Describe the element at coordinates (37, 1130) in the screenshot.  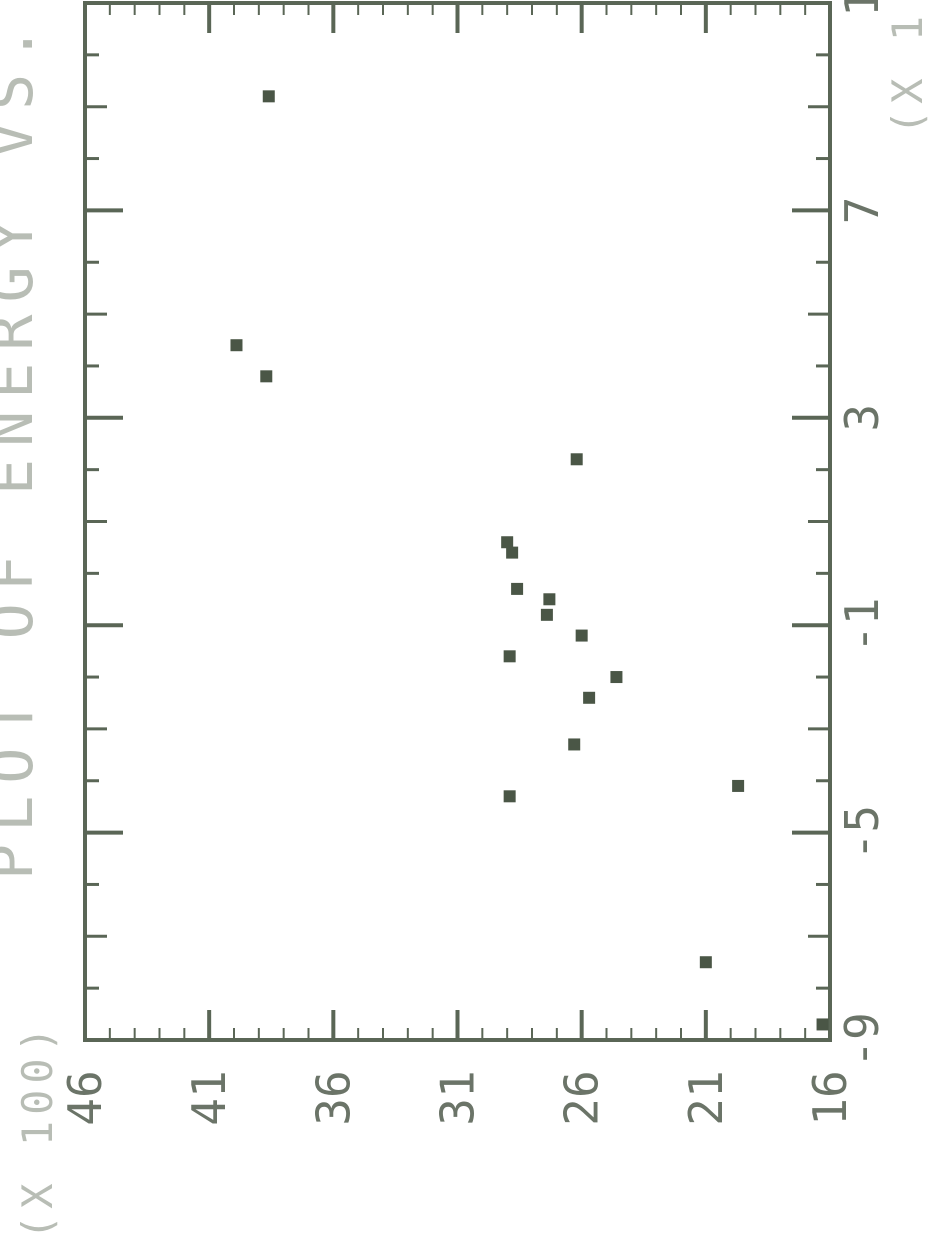
I see `y-multiplier-label: (X 100)` at that location.